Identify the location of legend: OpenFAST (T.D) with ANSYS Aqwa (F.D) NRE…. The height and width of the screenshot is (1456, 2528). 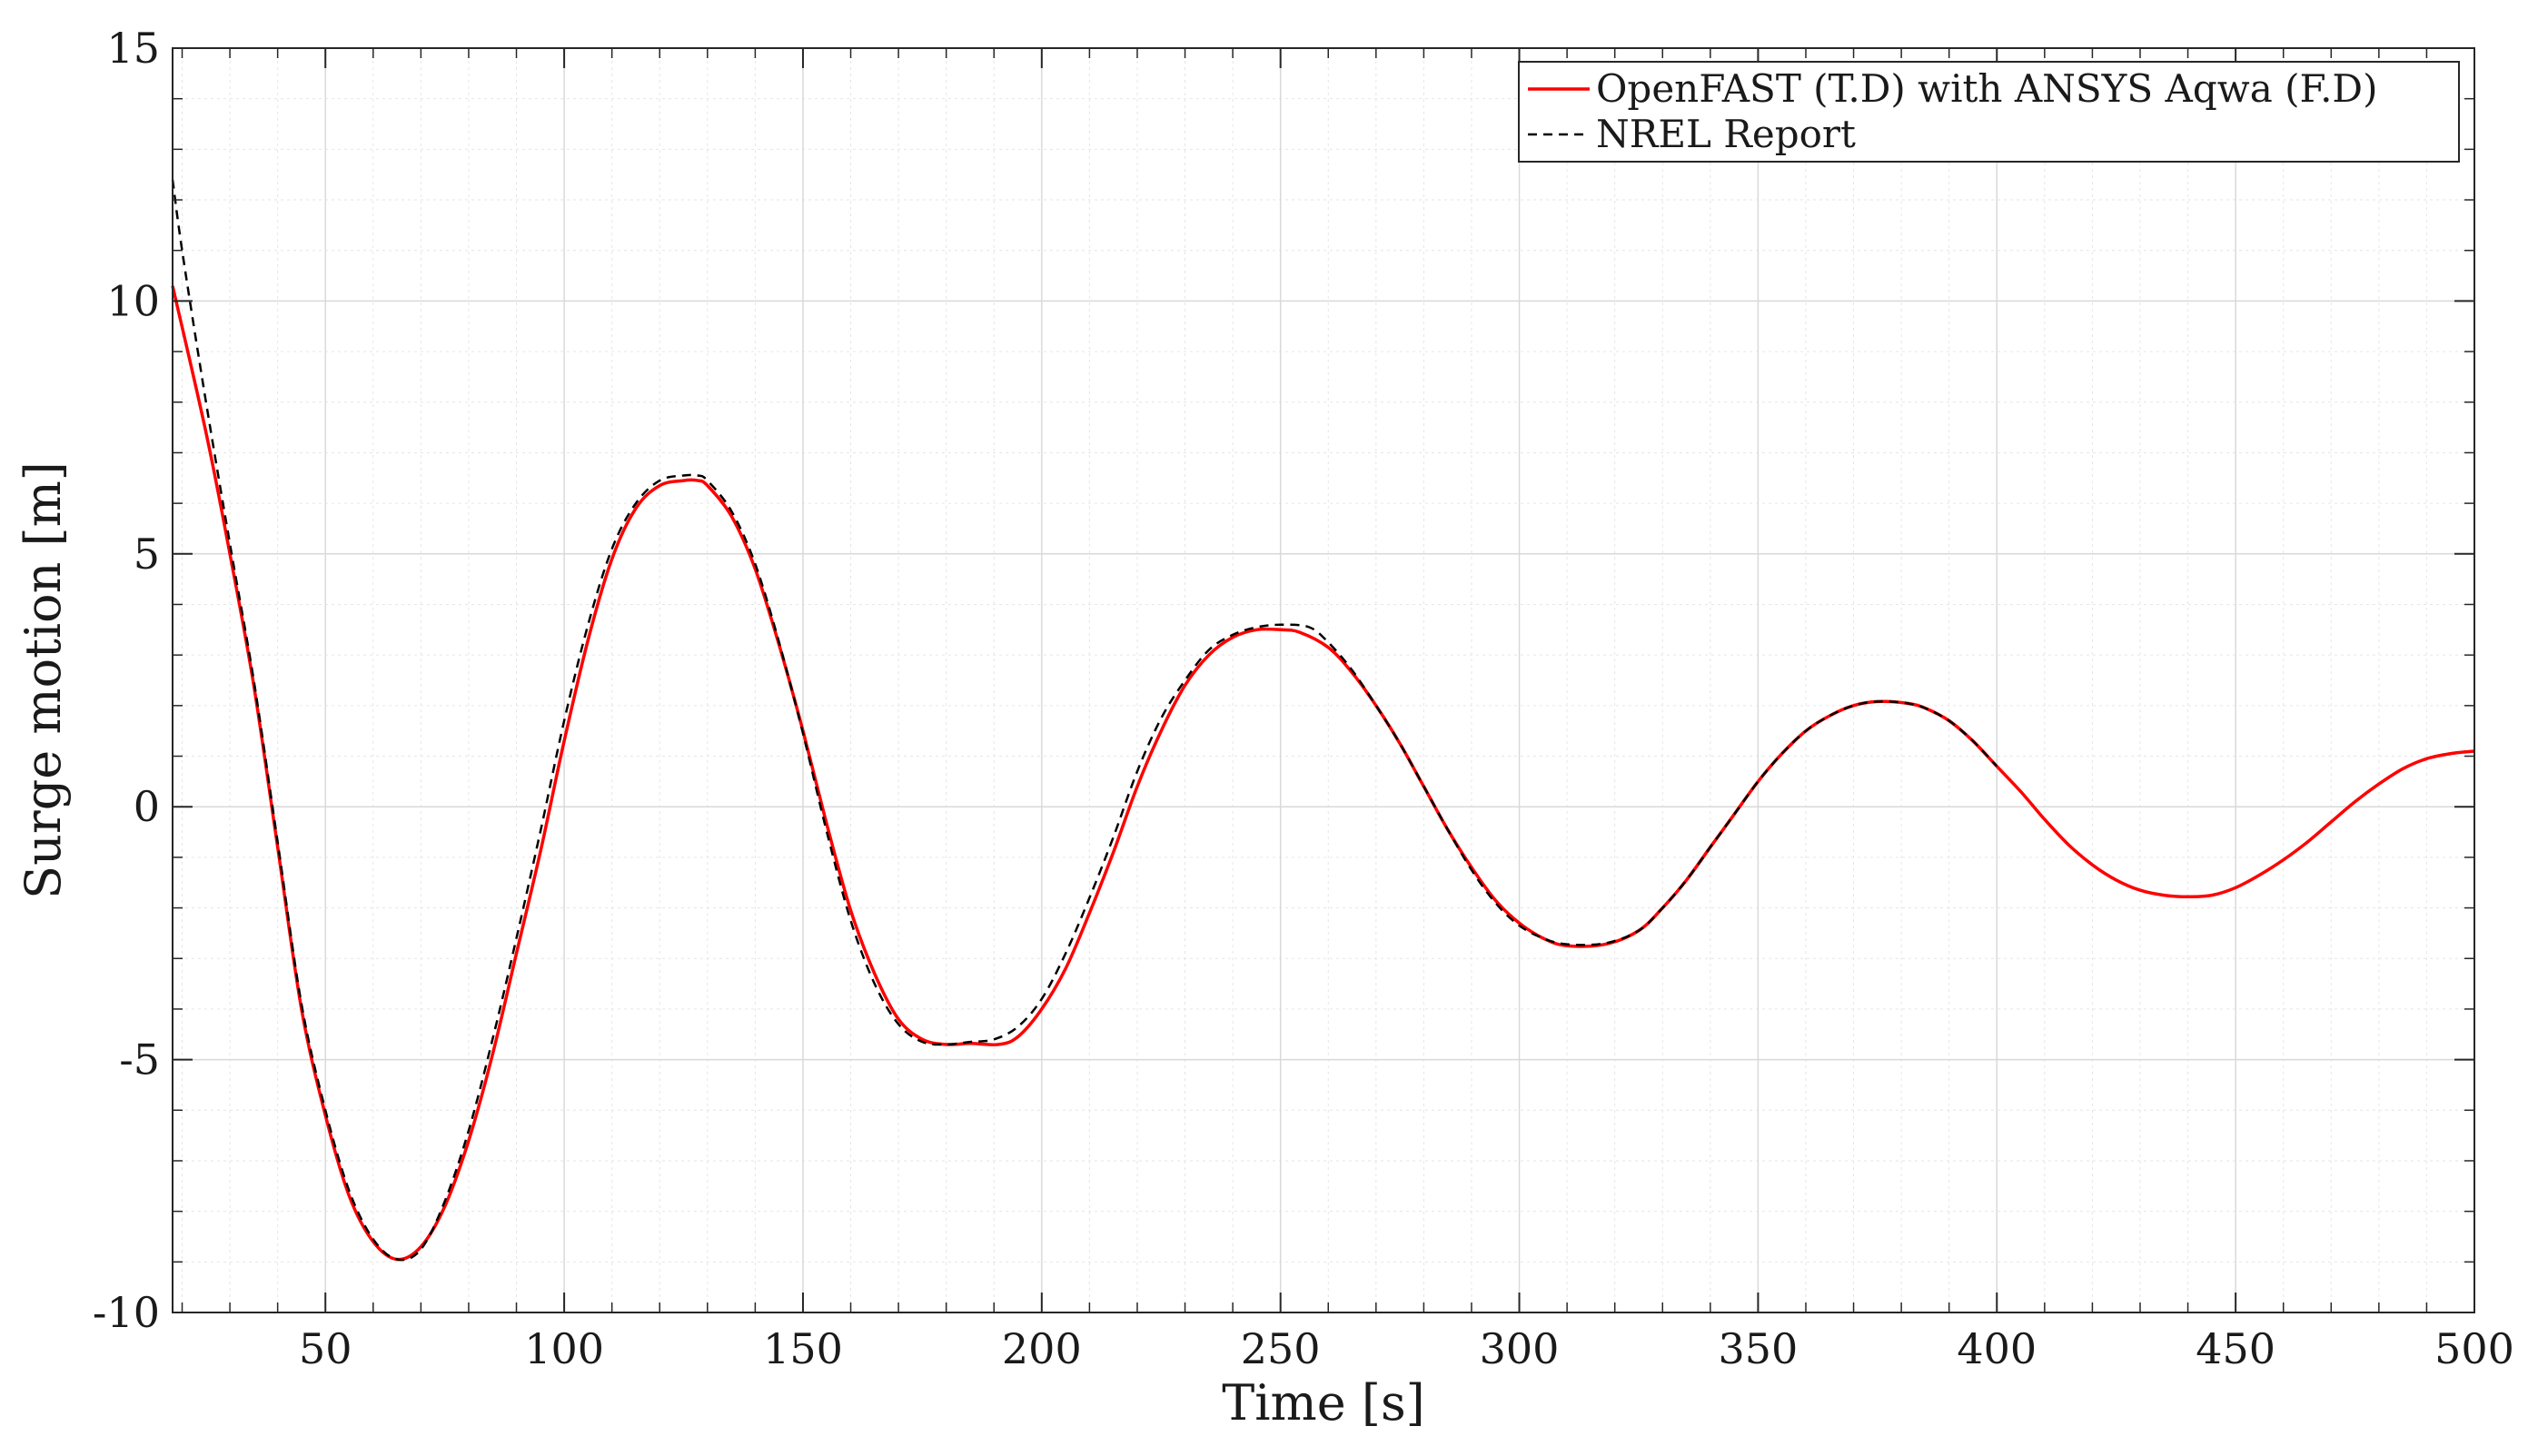
(1989, 112).